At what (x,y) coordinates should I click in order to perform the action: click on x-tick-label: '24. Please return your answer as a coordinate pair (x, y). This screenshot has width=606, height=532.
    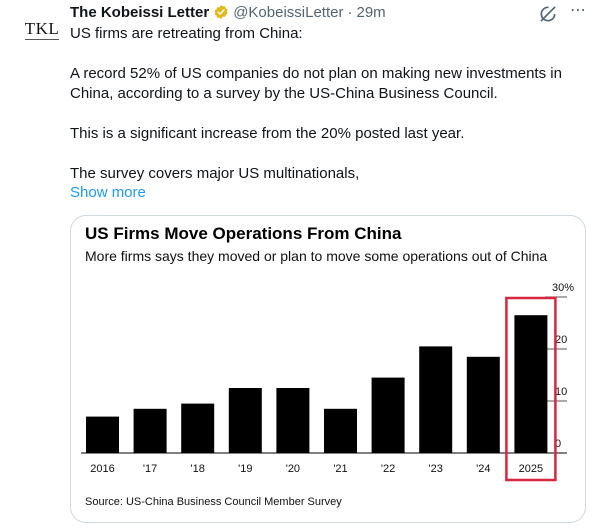
    Looking at the image, I should click on (483, 469).